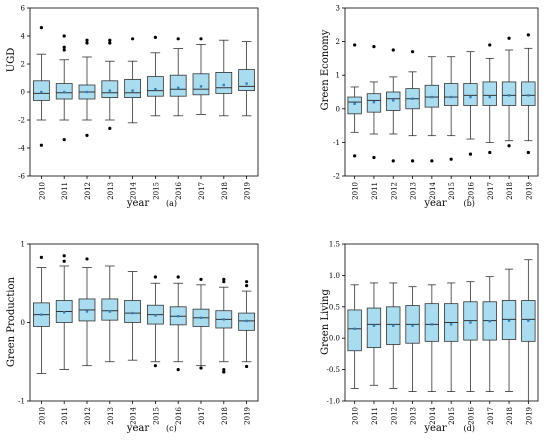  Describe the element at coordinates (11, 322) in the screenshot. I see `y-axis-label: Green Production` at that location.